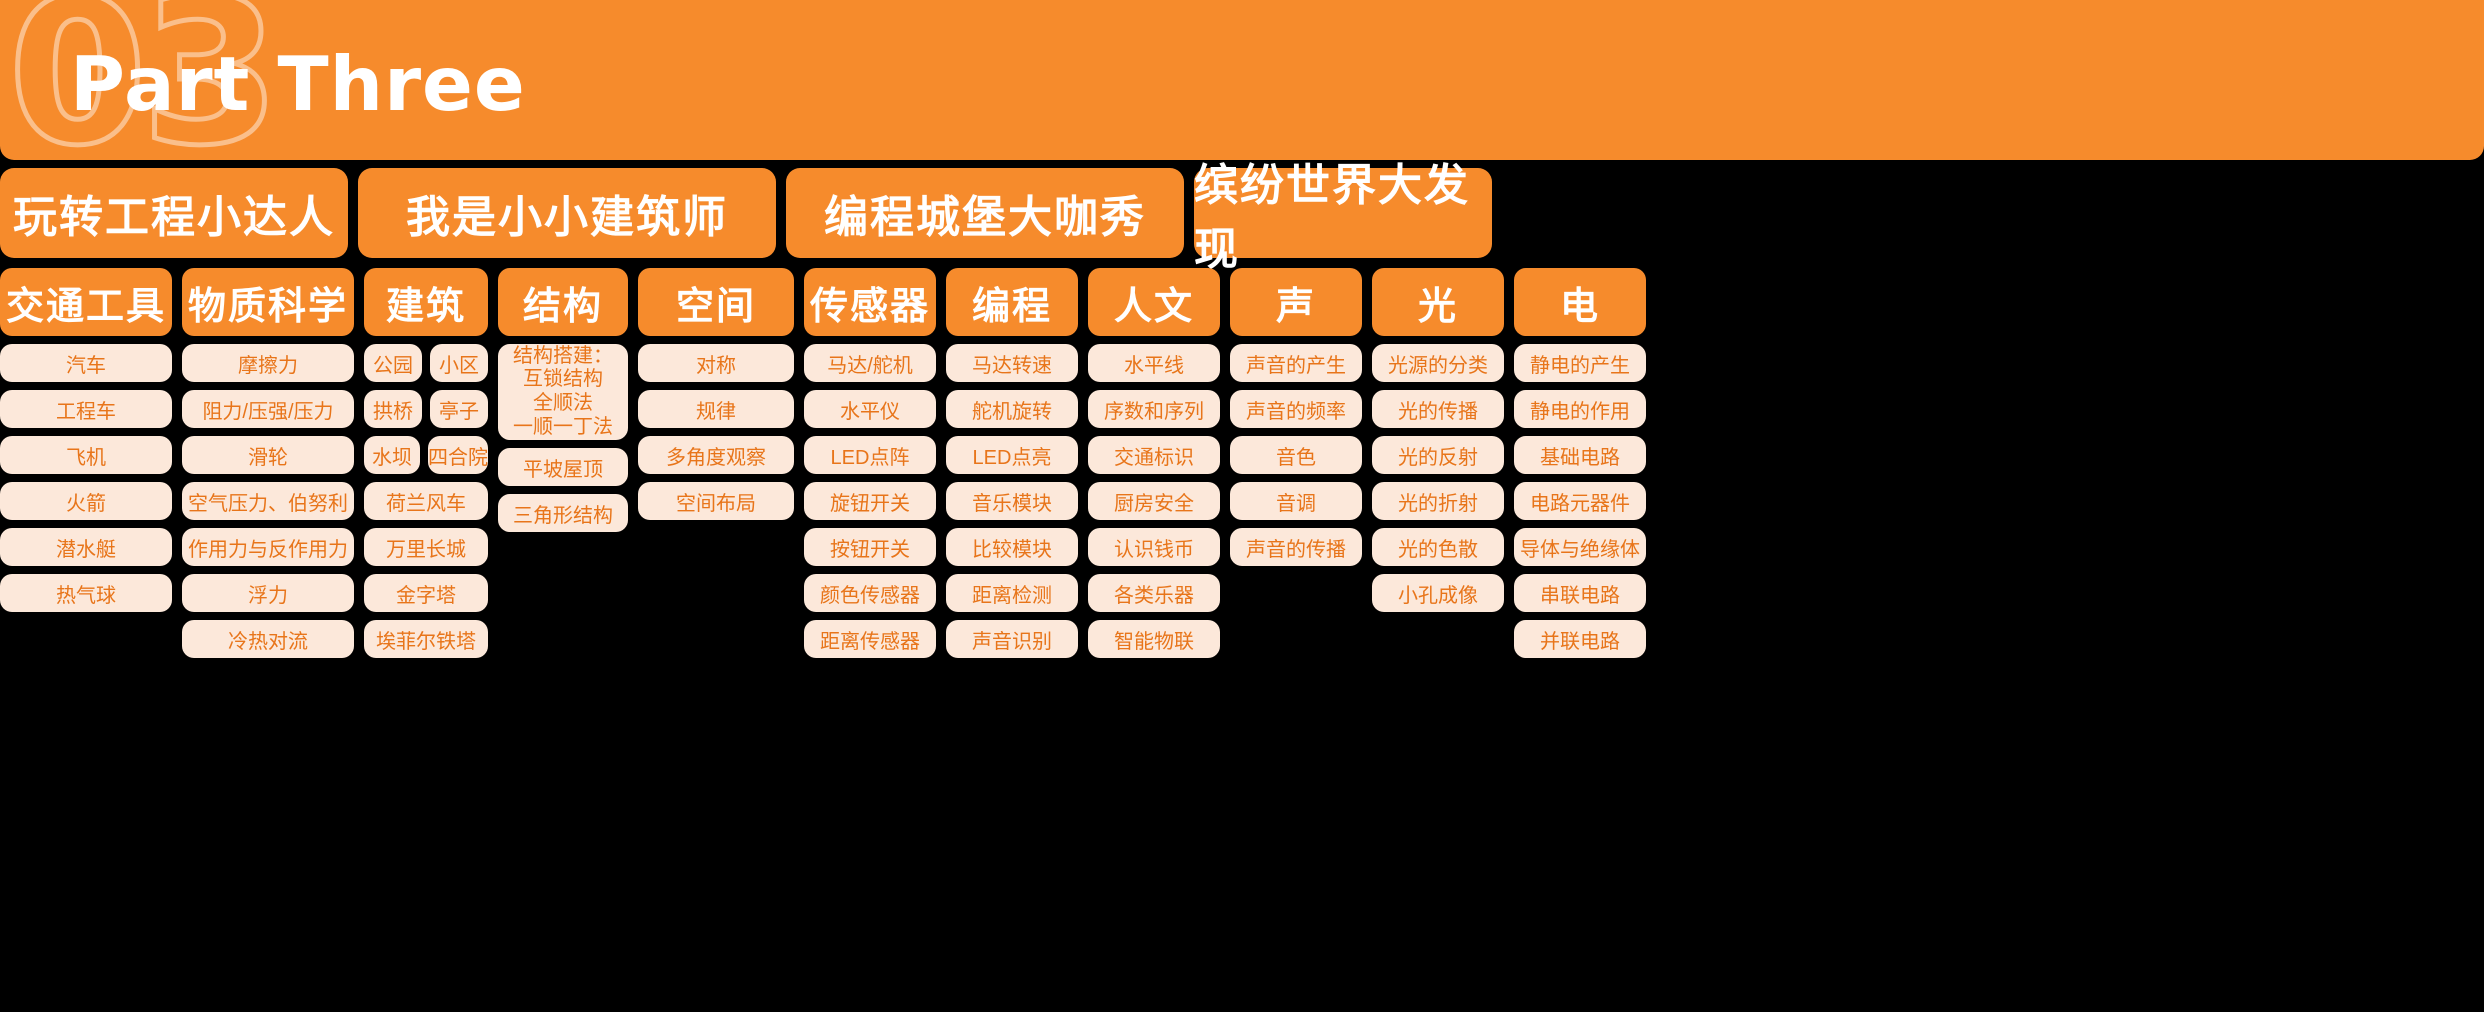 The width and height of the screenshot is (2484, 1012). Describe the element at coordinates (1580, 409) in the screenshot. I see `topic-chip: 静电的作用` at that location.